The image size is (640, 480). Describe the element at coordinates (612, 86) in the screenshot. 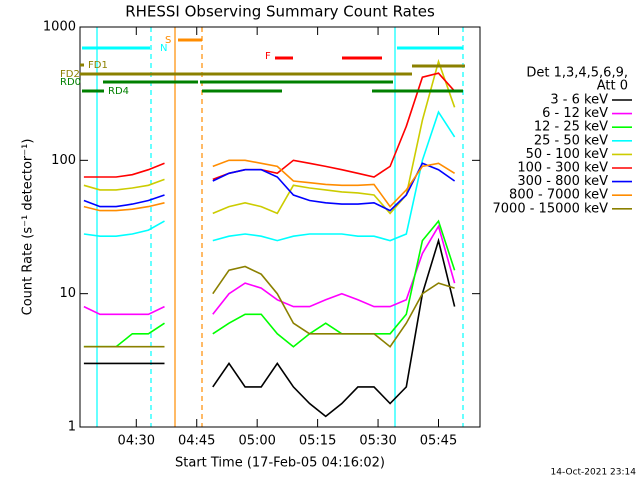

I see `legend-title: Att 0` at that location.